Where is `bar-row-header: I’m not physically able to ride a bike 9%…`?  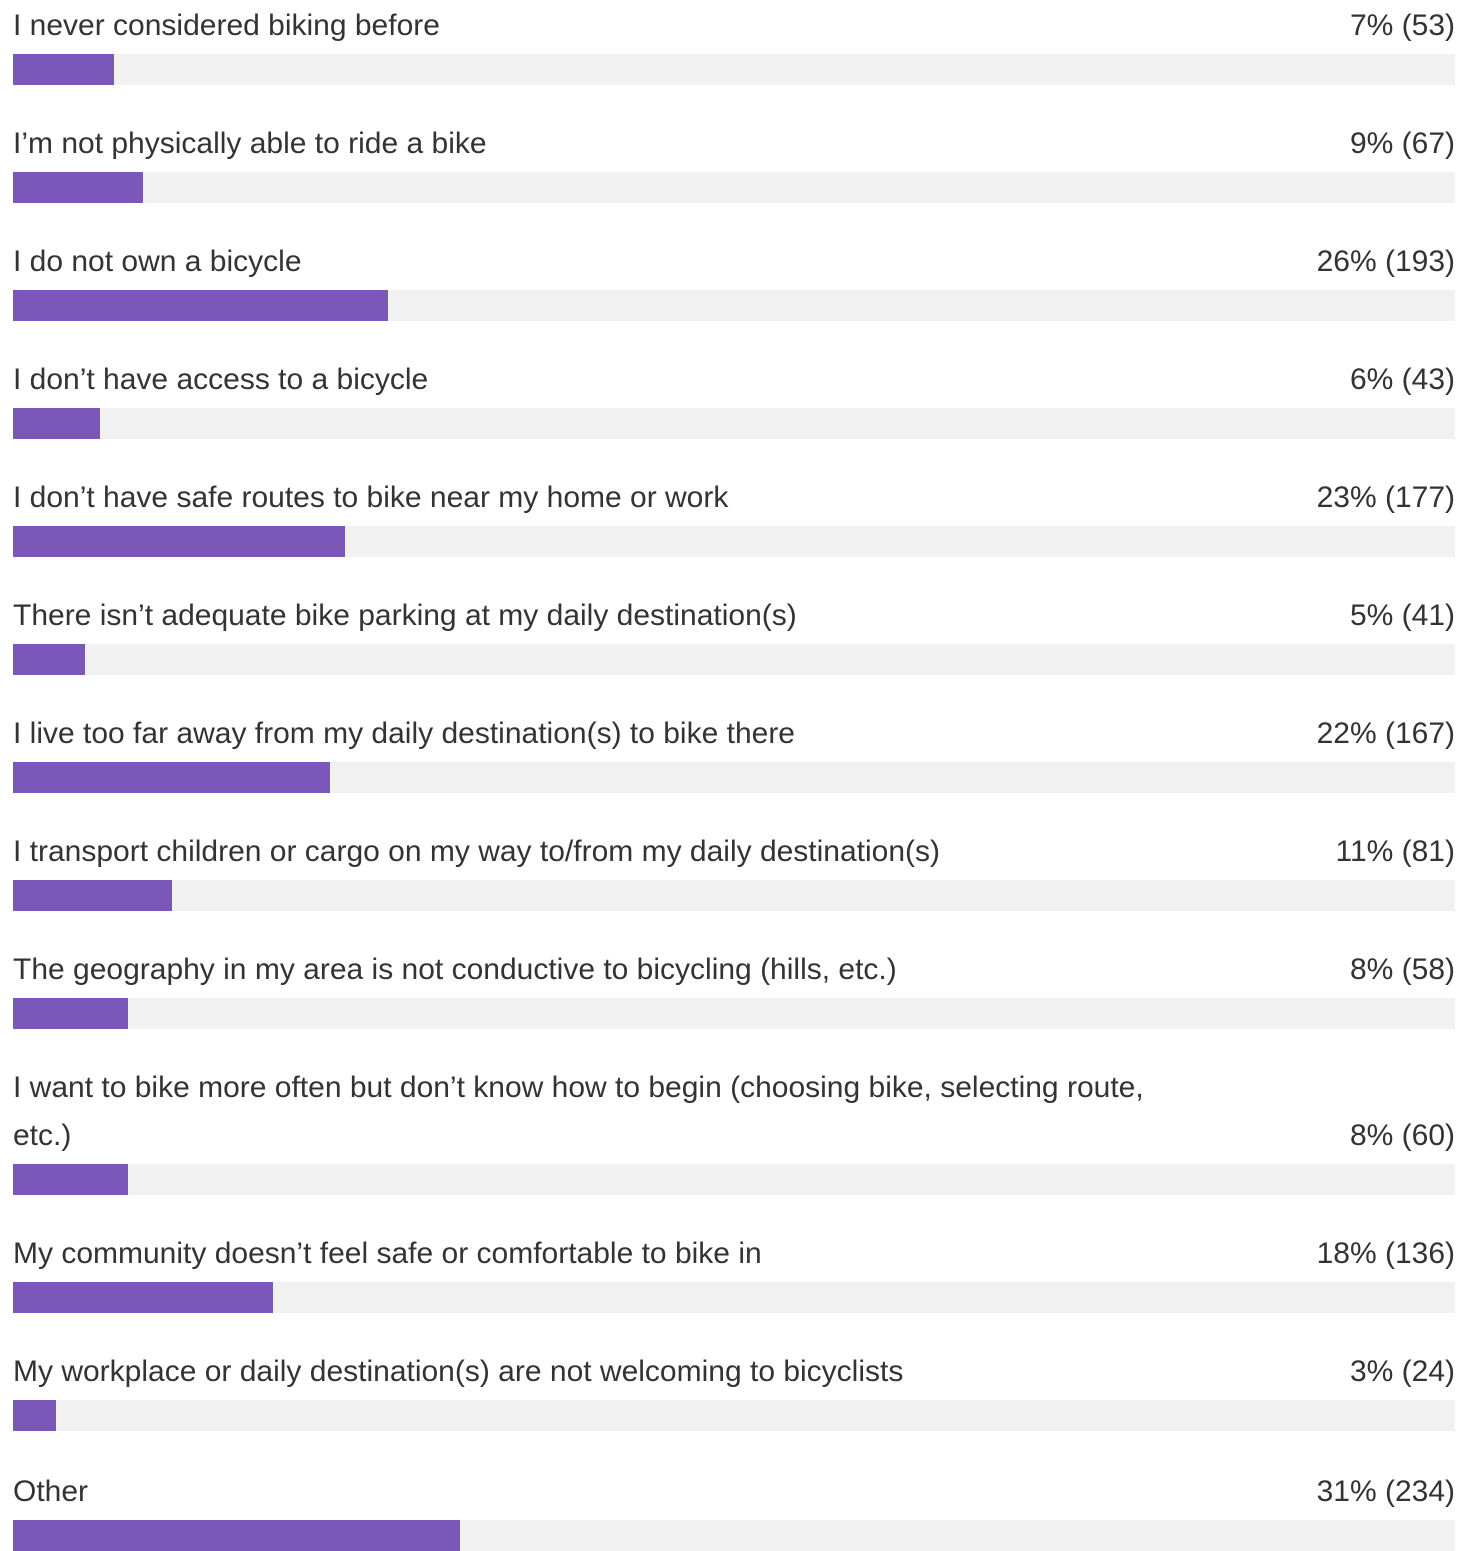
bar-row-header: I’m not physically able to ride a bike 9%… is located at coordinates (734, 144).